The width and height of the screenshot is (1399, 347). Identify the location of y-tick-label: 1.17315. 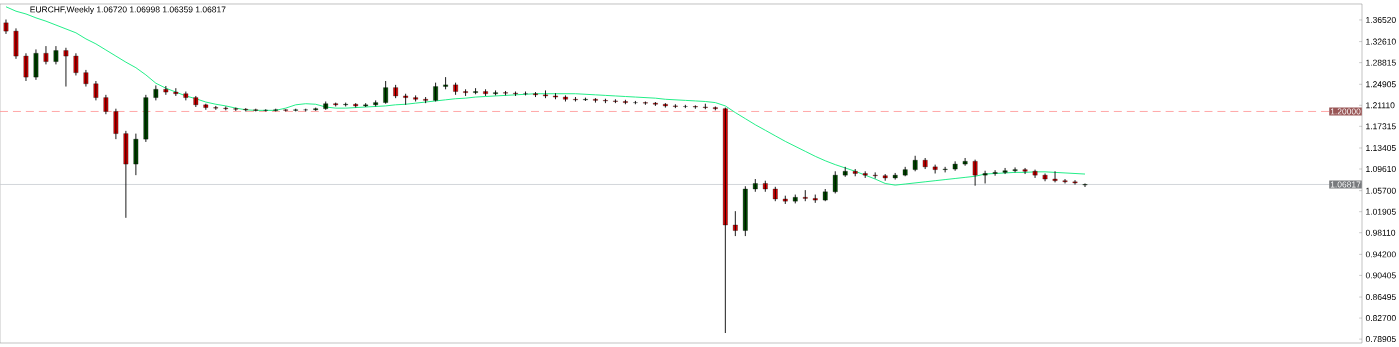
(1381, 126).